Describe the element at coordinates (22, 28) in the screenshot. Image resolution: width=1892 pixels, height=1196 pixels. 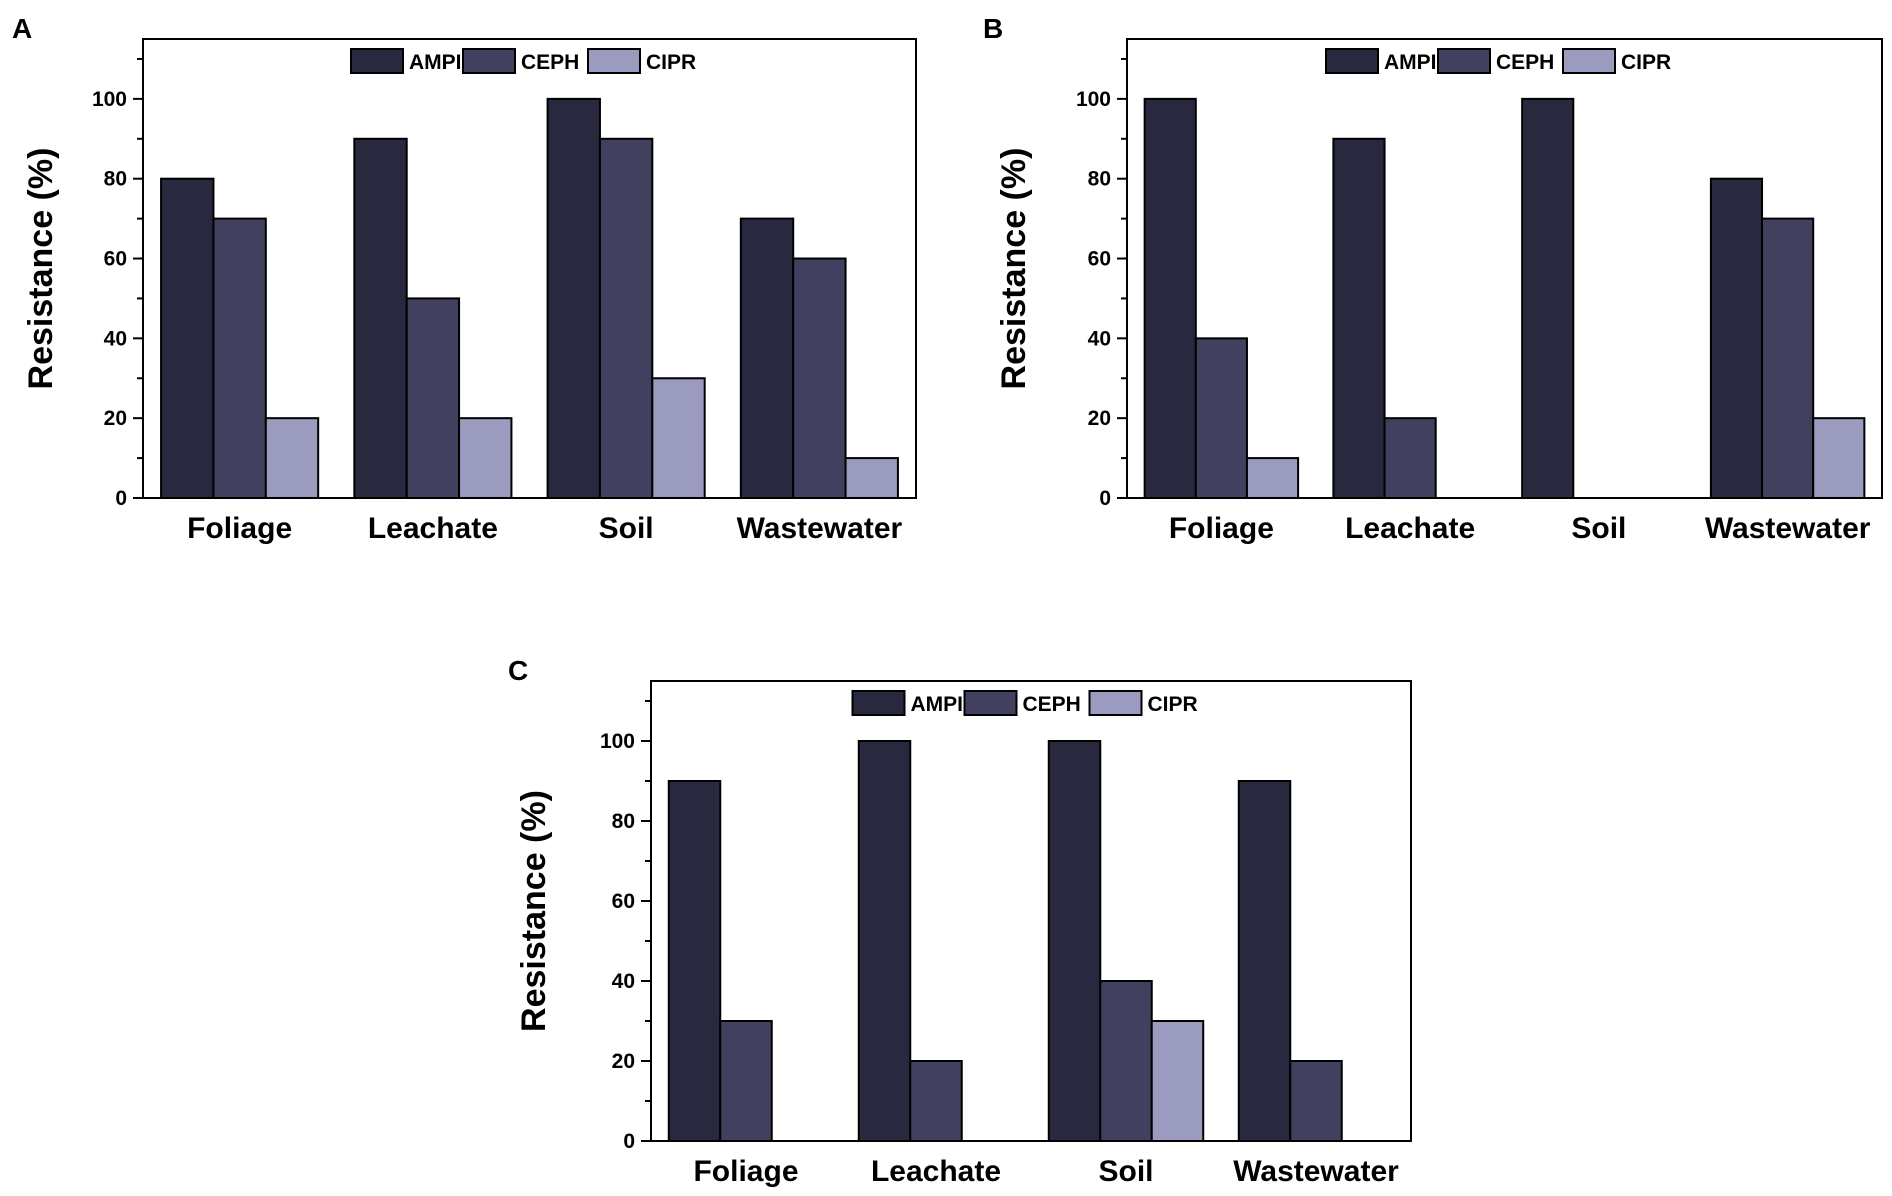
I see `panel-label: A` at that location.